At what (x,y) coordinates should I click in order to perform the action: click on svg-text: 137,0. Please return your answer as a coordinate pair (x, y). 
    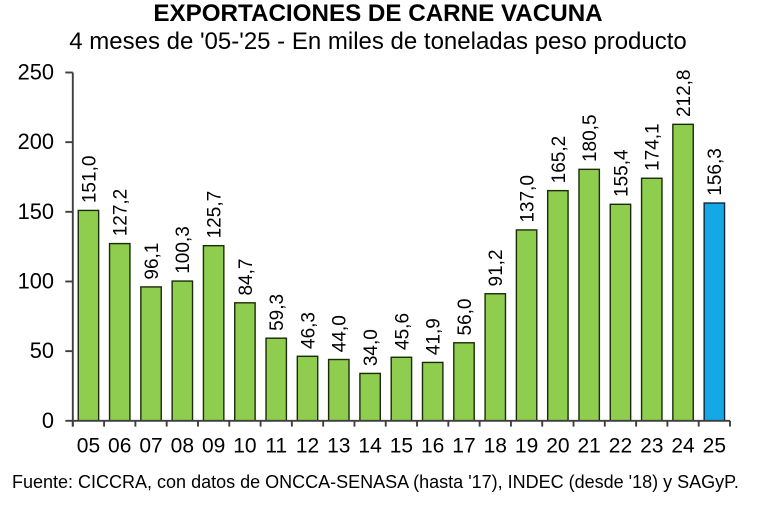
    Looking at the image, I should click on (527, 199).